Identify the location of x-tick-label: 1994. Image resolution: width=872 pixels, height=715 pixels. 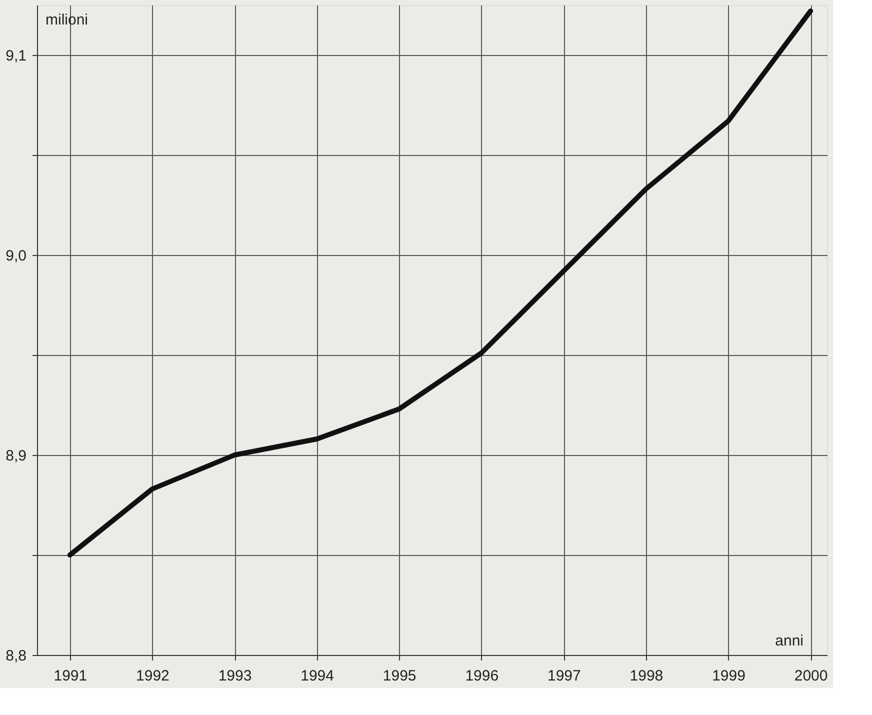
(317, 676).